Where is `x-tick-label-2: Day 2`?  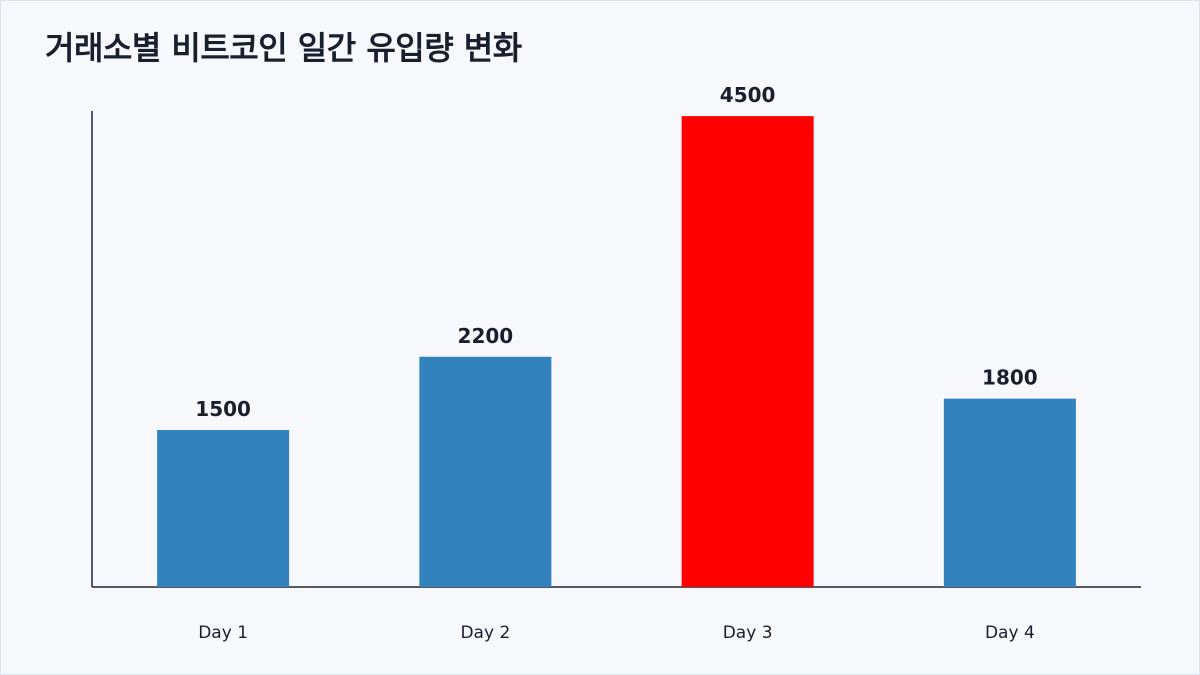
x-tick-label-2: Day 2 is located at coordinates (485, 633).